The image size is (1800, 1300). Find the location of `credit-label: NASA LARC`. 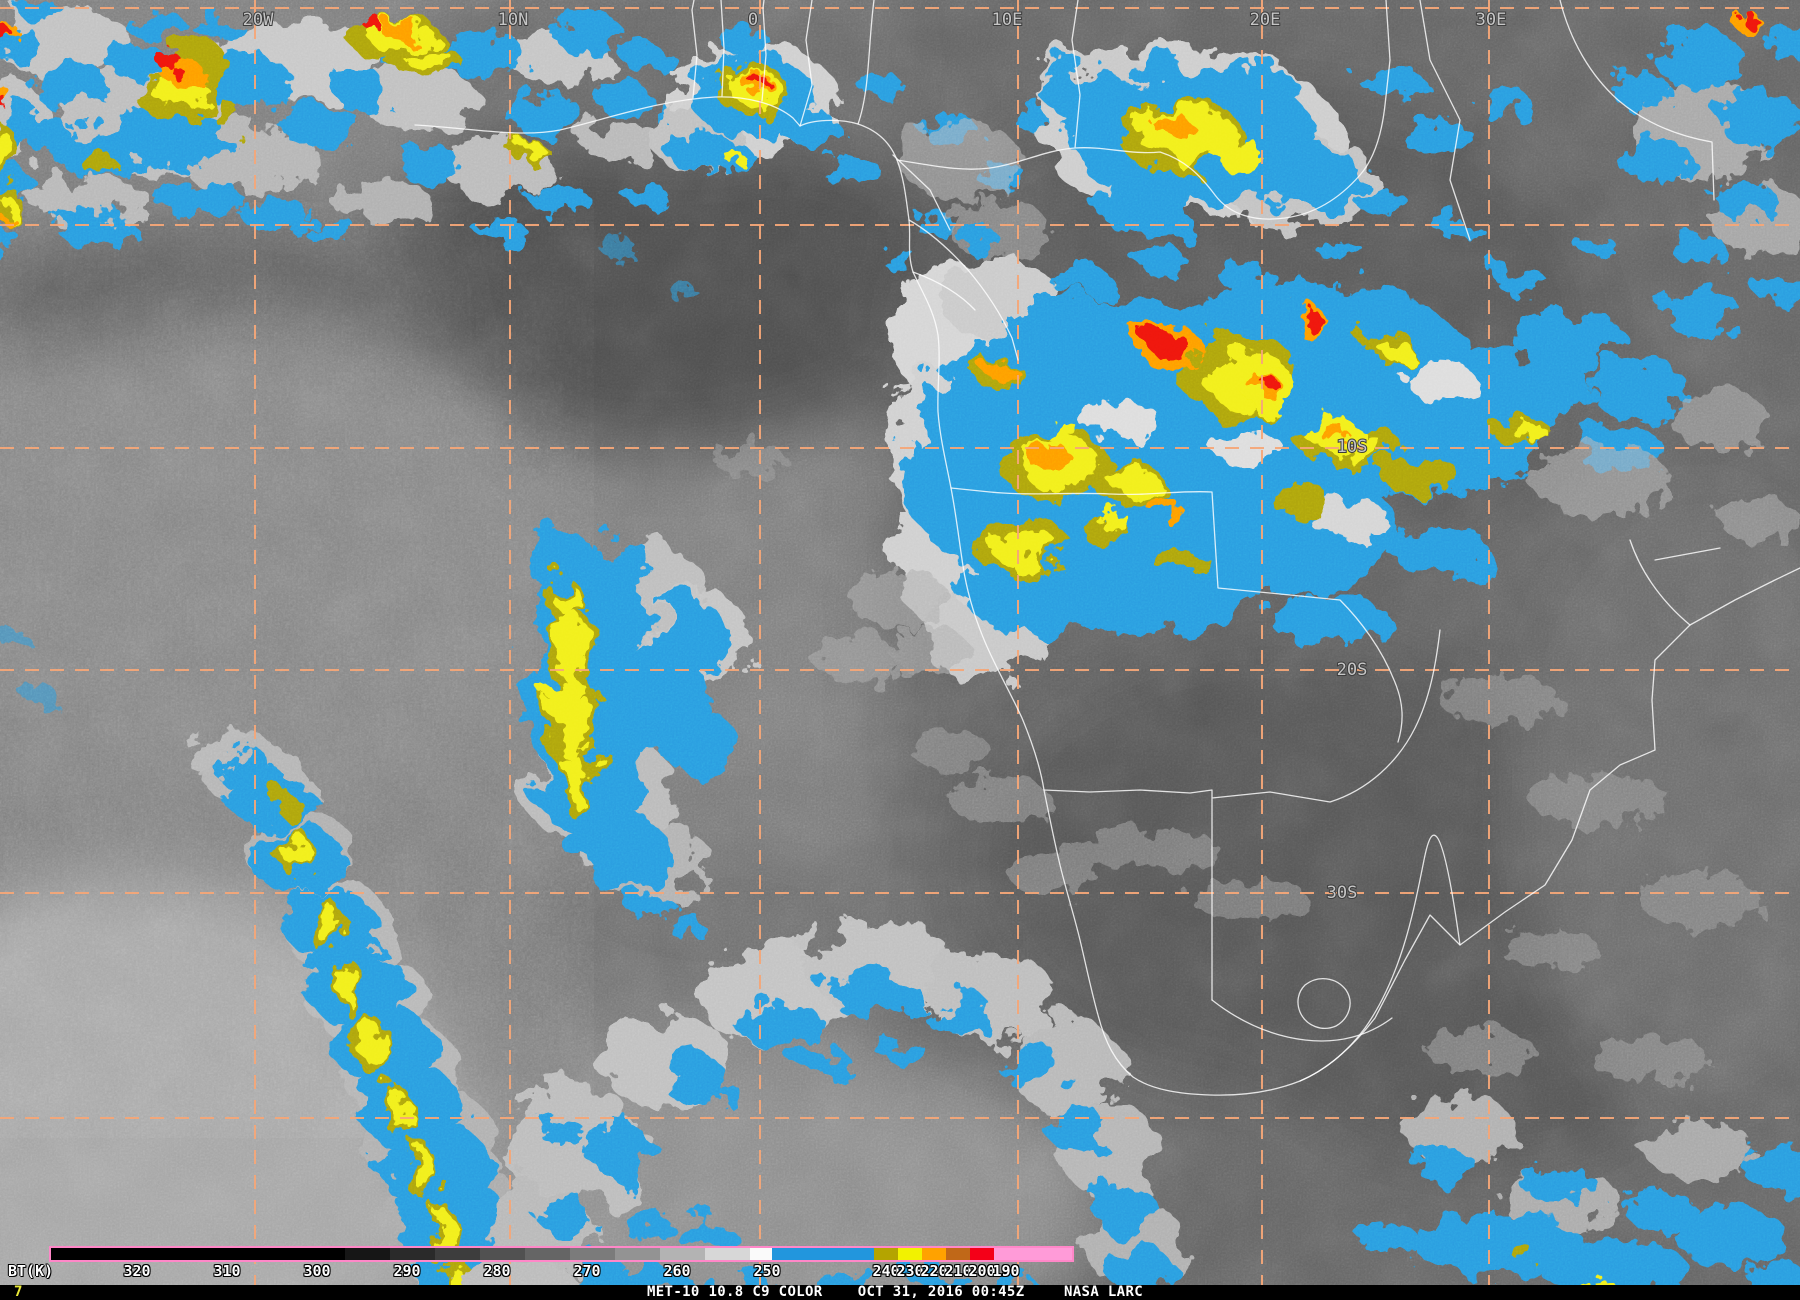

credit-label: NASA LARC is located at coordinates (1104, 1292).